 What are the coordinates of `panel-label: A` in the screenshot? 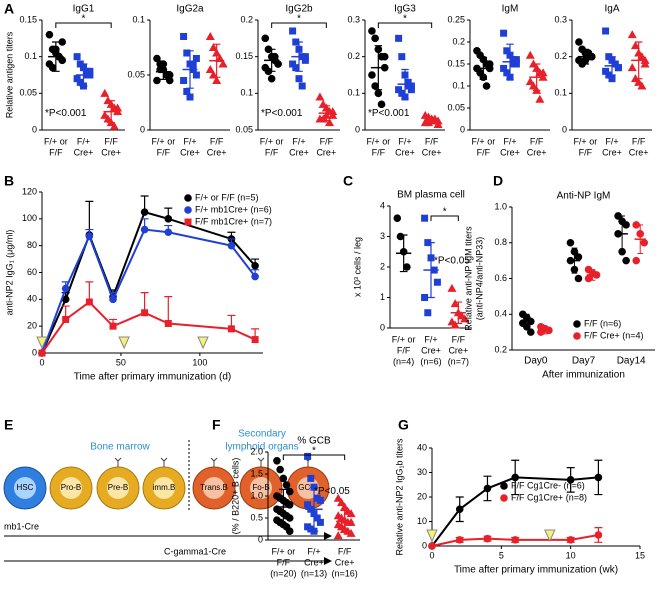 It's located at (9, 9).